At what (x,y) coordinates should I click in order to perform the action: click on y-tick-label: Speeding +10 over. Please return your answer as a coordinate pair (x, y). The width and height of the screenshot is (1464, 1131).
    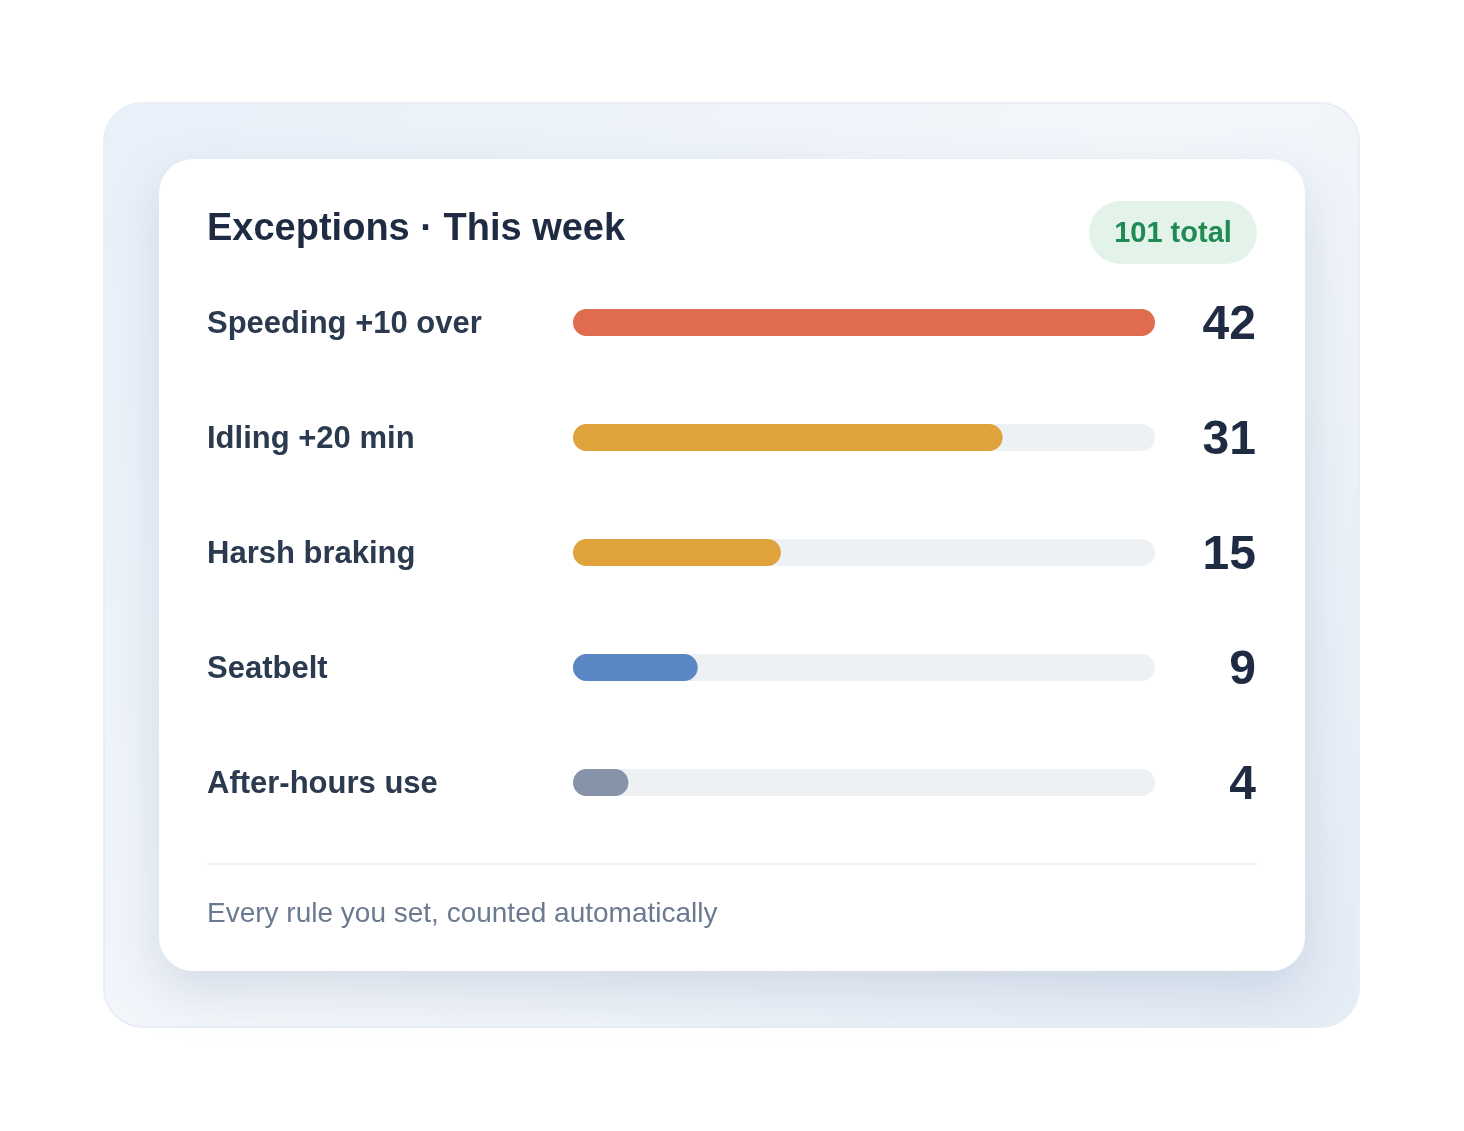
    Looking at the image, I should click on (344, 322).